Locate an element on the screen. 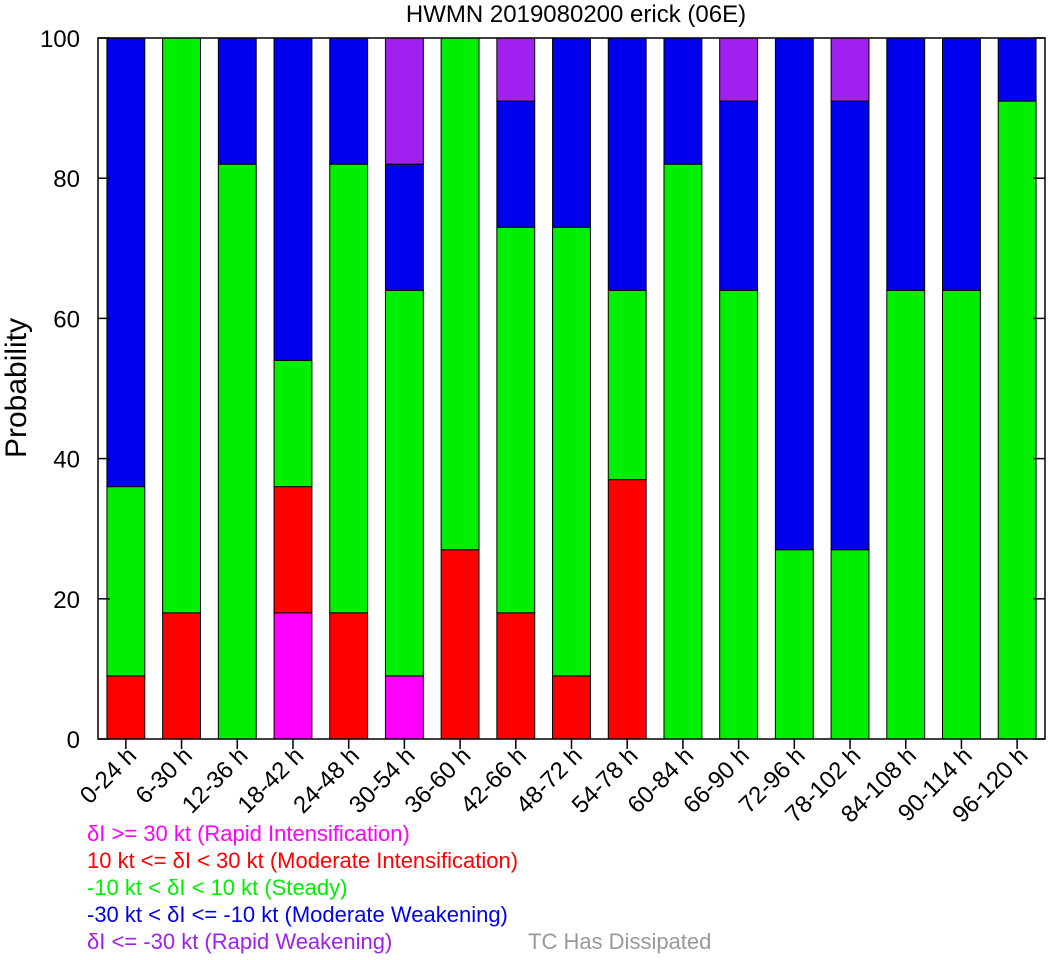 The image size is (1057, 960). y-tick-label: 80 is located at coordinates (66, 179).